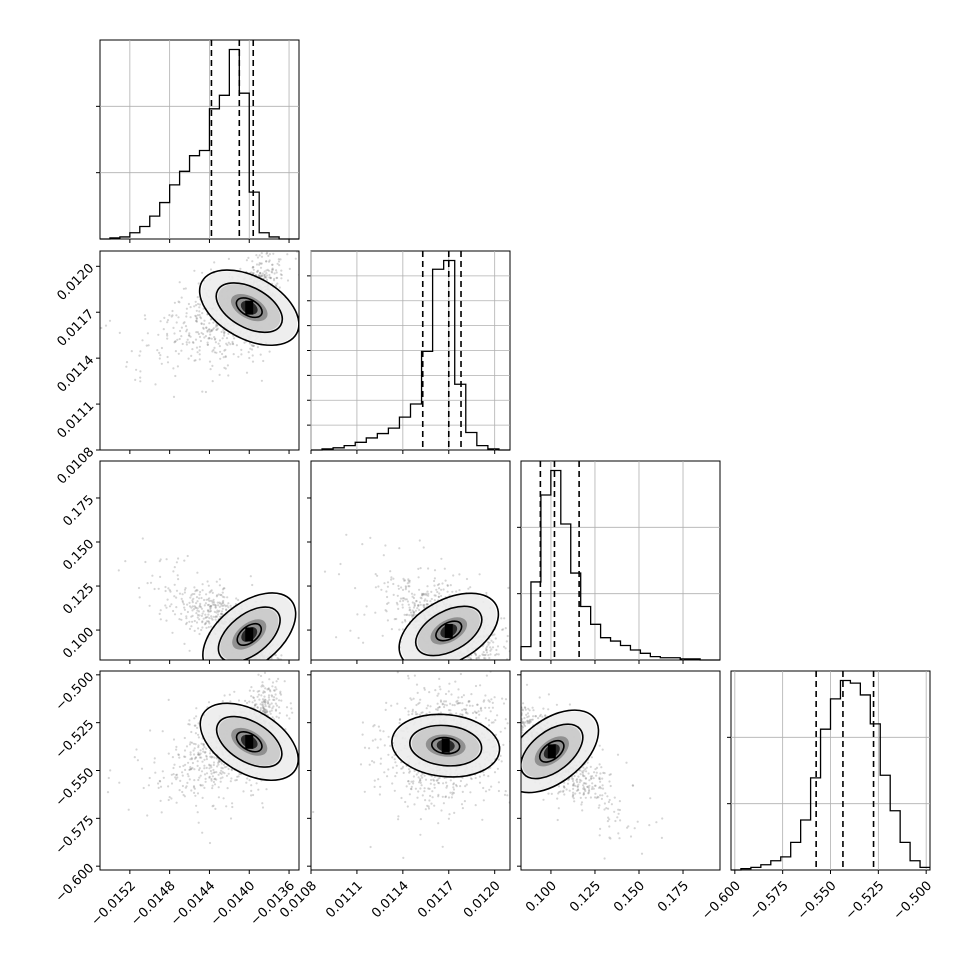 The image size is (970, 970). What do you see at coordinates (249, 742) in the screenshot?
I see `contour-line` at bounding box center [249, 742].